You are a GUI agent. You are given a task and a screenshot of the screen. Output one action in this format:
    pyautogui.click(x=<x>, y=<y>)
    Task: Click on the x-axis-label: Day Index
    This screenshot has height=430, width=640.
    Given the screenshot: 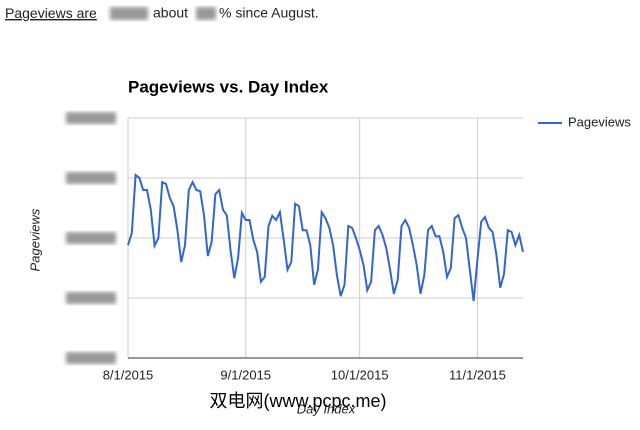 What is the action you would take?
    pyautogui.click(x=326, y=408)
    